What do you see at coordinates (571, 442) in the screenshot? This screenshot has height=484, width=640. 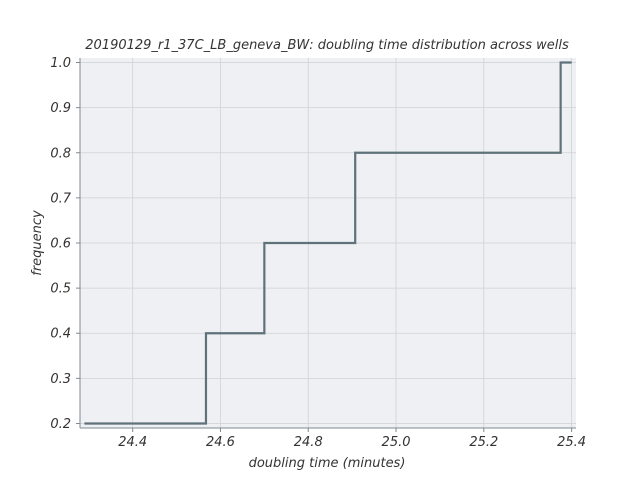 I see `x-tick-label: 25.4` at bounding box center [571, 442].